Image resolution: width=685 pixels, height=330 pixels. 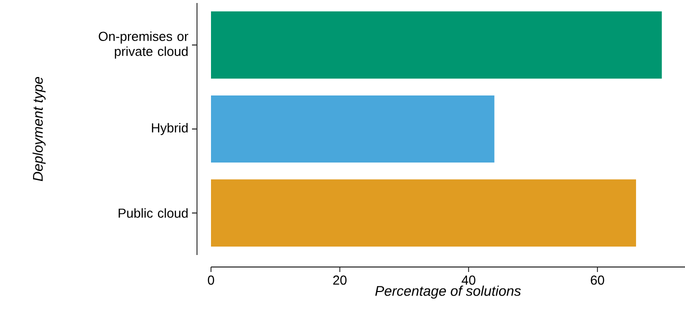 What do you see at coordinates (39, 129) in the screenshot?
I see `y-axis-title: Deployment type` at bounding box center [39, 129].